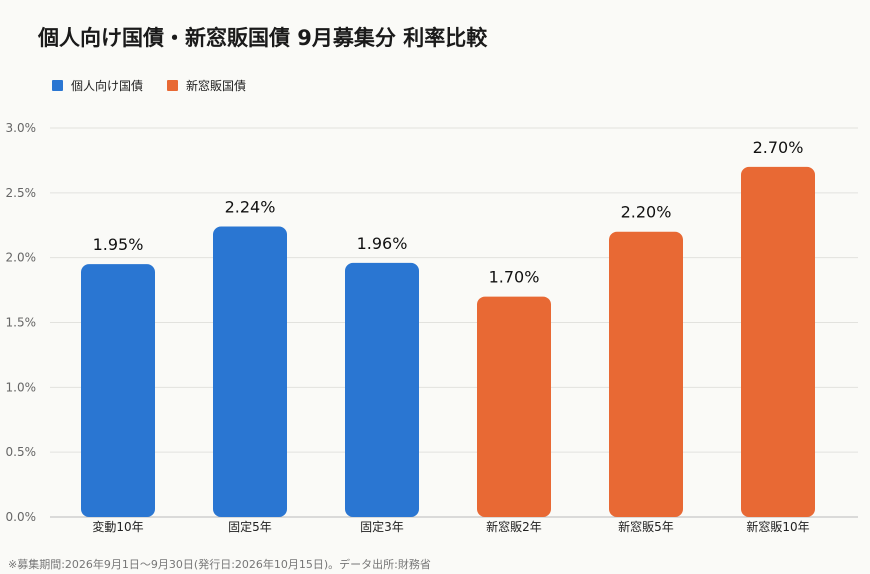  Describe the element at coordinates (161, 85) in the screenshot. I see `legend: 個人向け国債 新窓販国債` at that location.